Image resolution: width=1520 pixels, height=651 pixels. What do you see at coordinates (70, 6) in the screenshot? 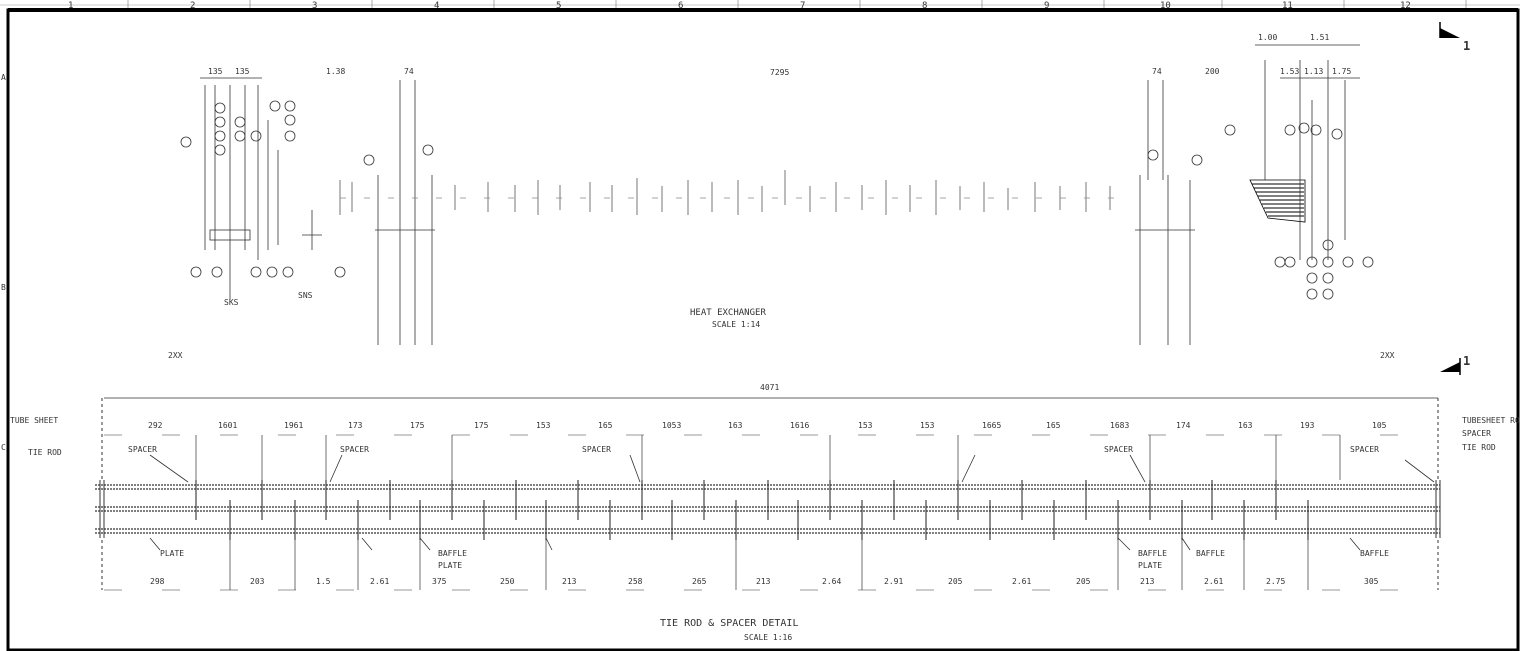
I see `zone-number: 1` at bounding box center [70, 6].